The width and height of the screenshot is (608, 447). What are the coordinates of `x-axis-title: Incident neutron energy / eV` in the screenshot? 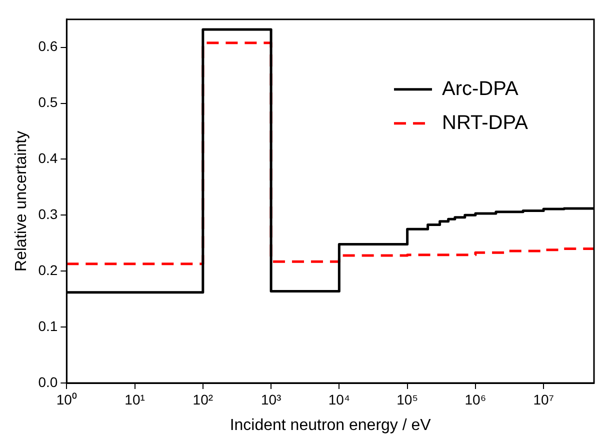 It's located at (331, 425).